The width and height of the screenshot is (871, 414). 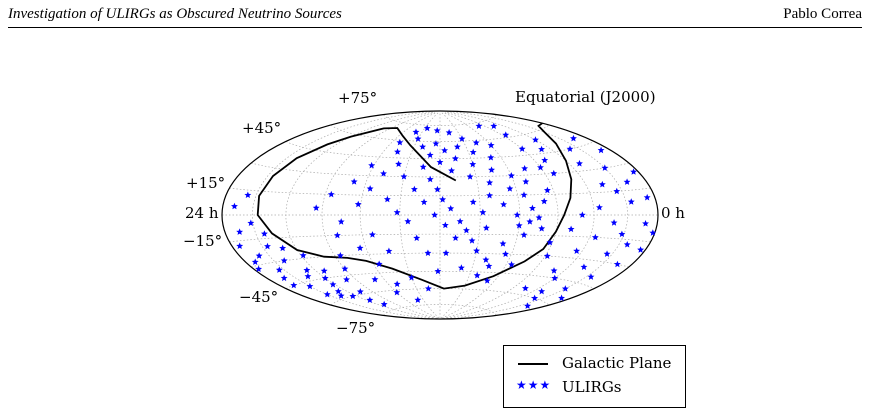 I want to click on dec-label-plus45: +45°, so click(x=261, y=128).